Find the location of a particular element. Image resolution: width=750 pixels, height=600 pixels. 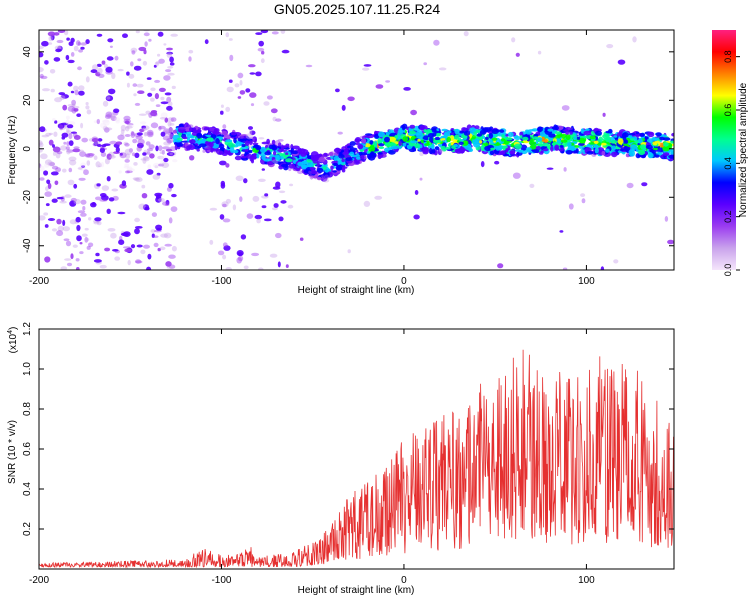

top-y-tick-label: 40 is located at coordinates (27, 52).